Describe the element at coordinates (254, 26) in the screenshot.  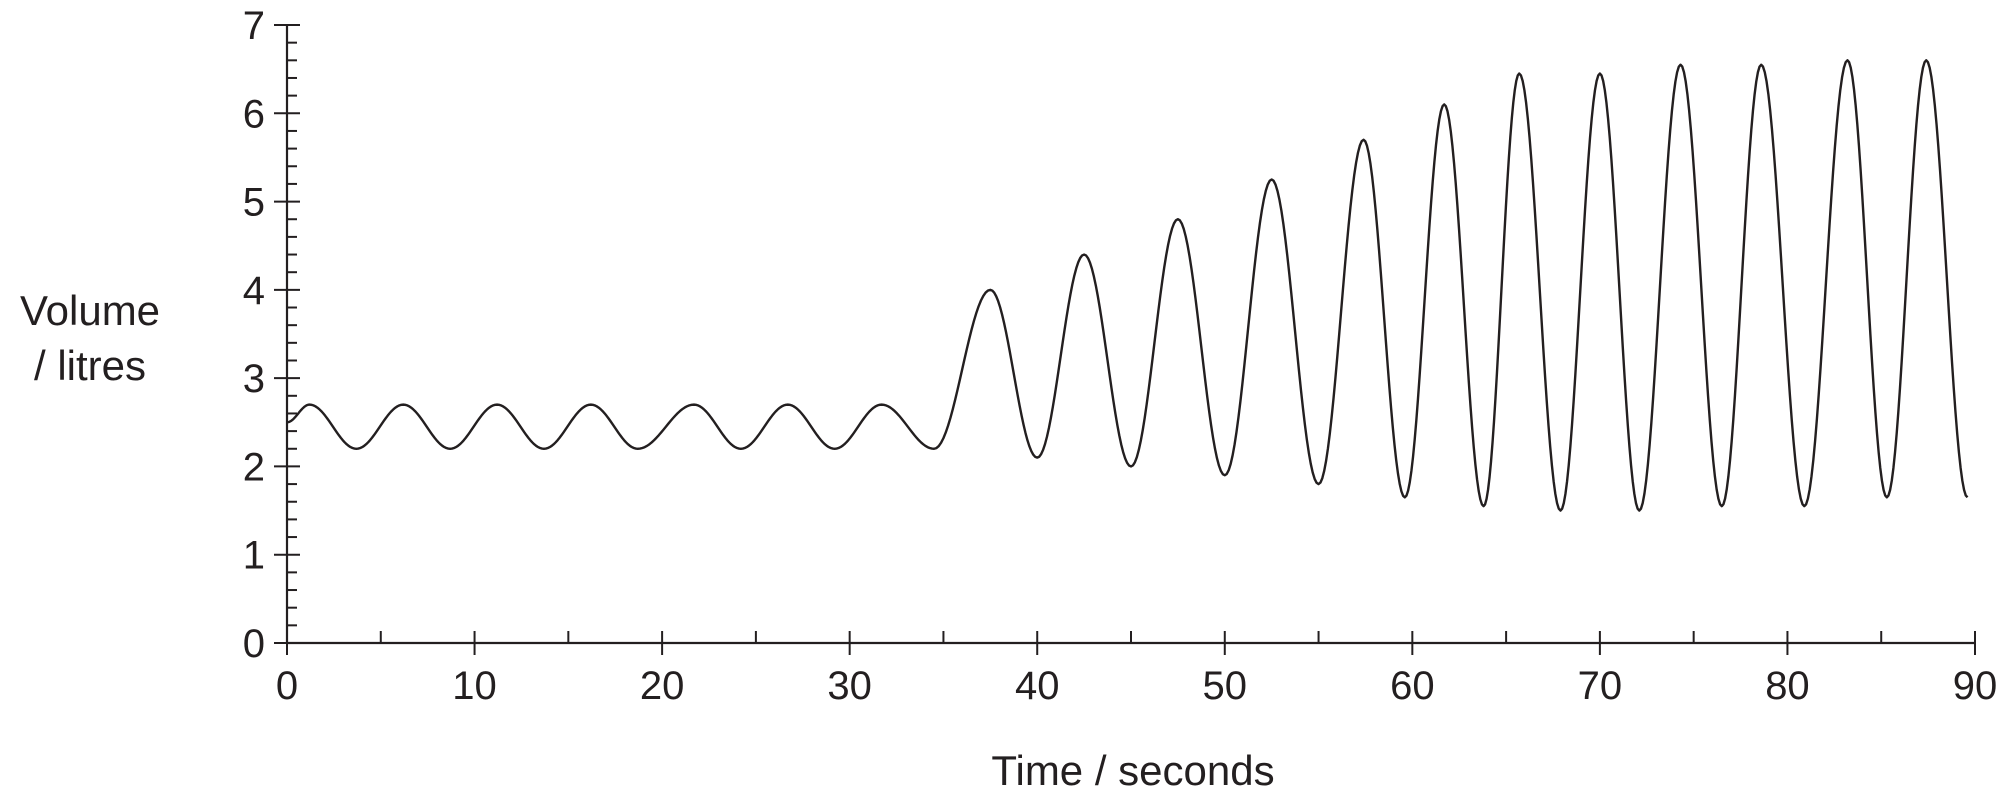
I see `y-tick-label: 7` at that location.